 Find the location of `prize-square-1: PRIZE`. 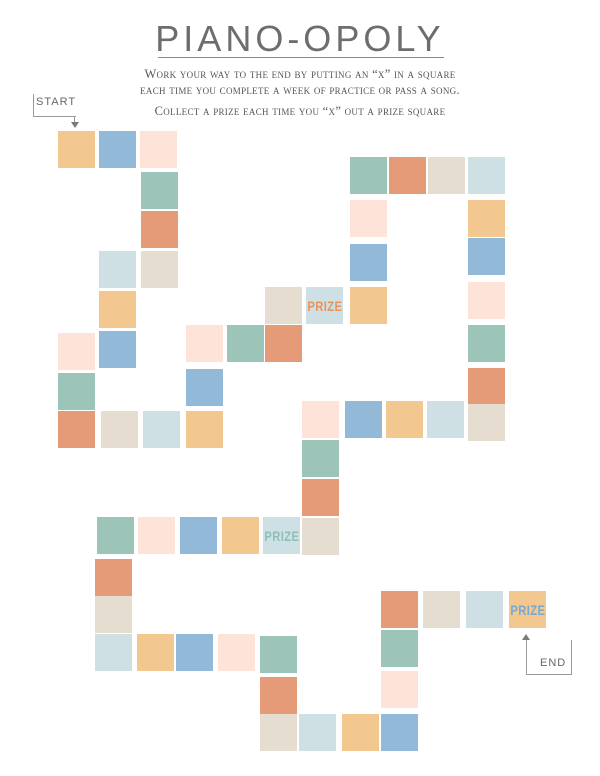

prize-square-1: PRIZE is located at coordinates (324, 305).